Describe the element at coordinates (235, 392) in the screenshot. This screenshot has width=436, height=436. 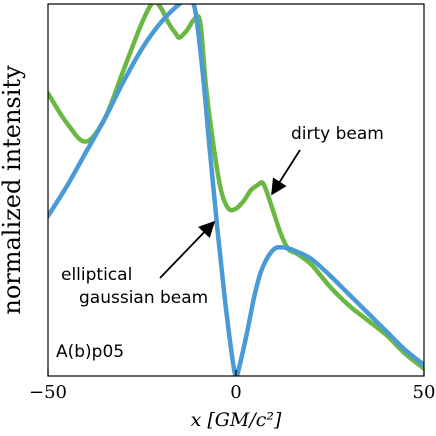
I see `x-tick-label: 0` at that location.